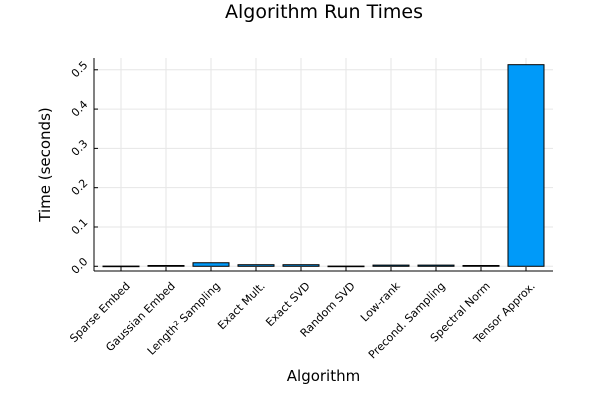  What do you see at coordinates (45, 165) in the screenshot?
I see `y-axis-label: Time (seconds)` at bounding box center [45, 165].